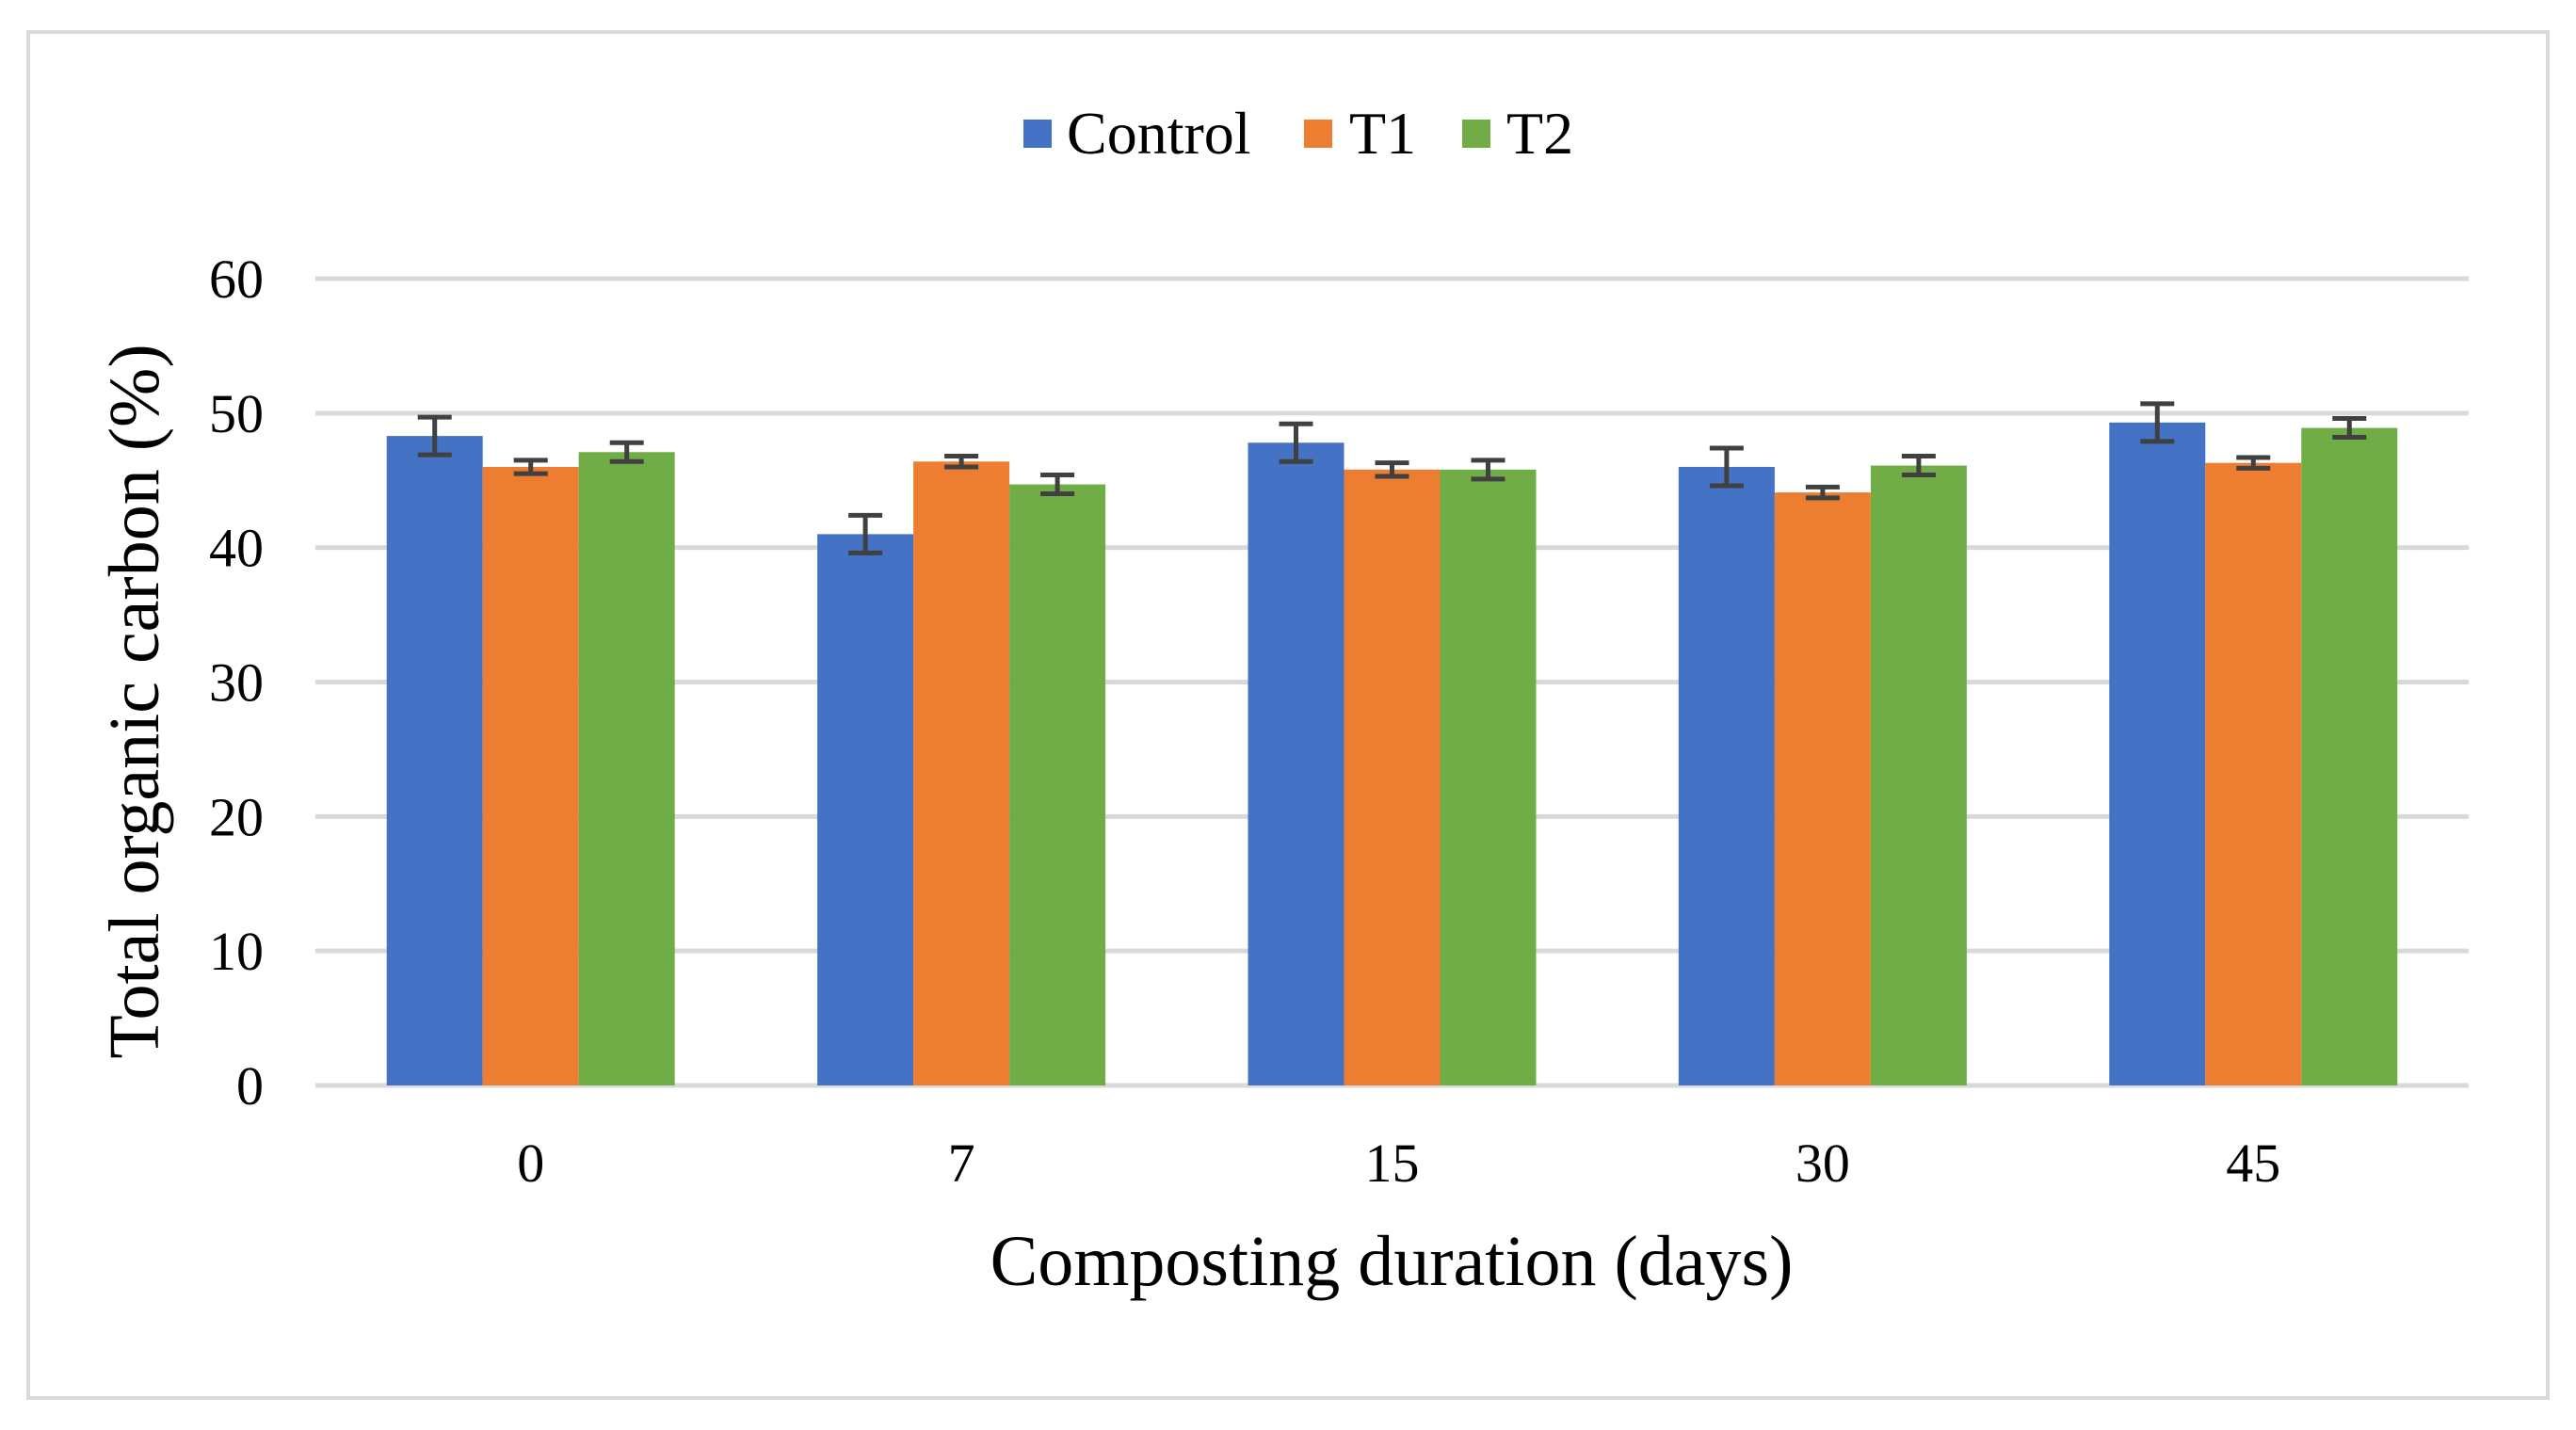 The image size is (2576, 1430). I want to click on y-tick-label: 30, so click(236, 683).